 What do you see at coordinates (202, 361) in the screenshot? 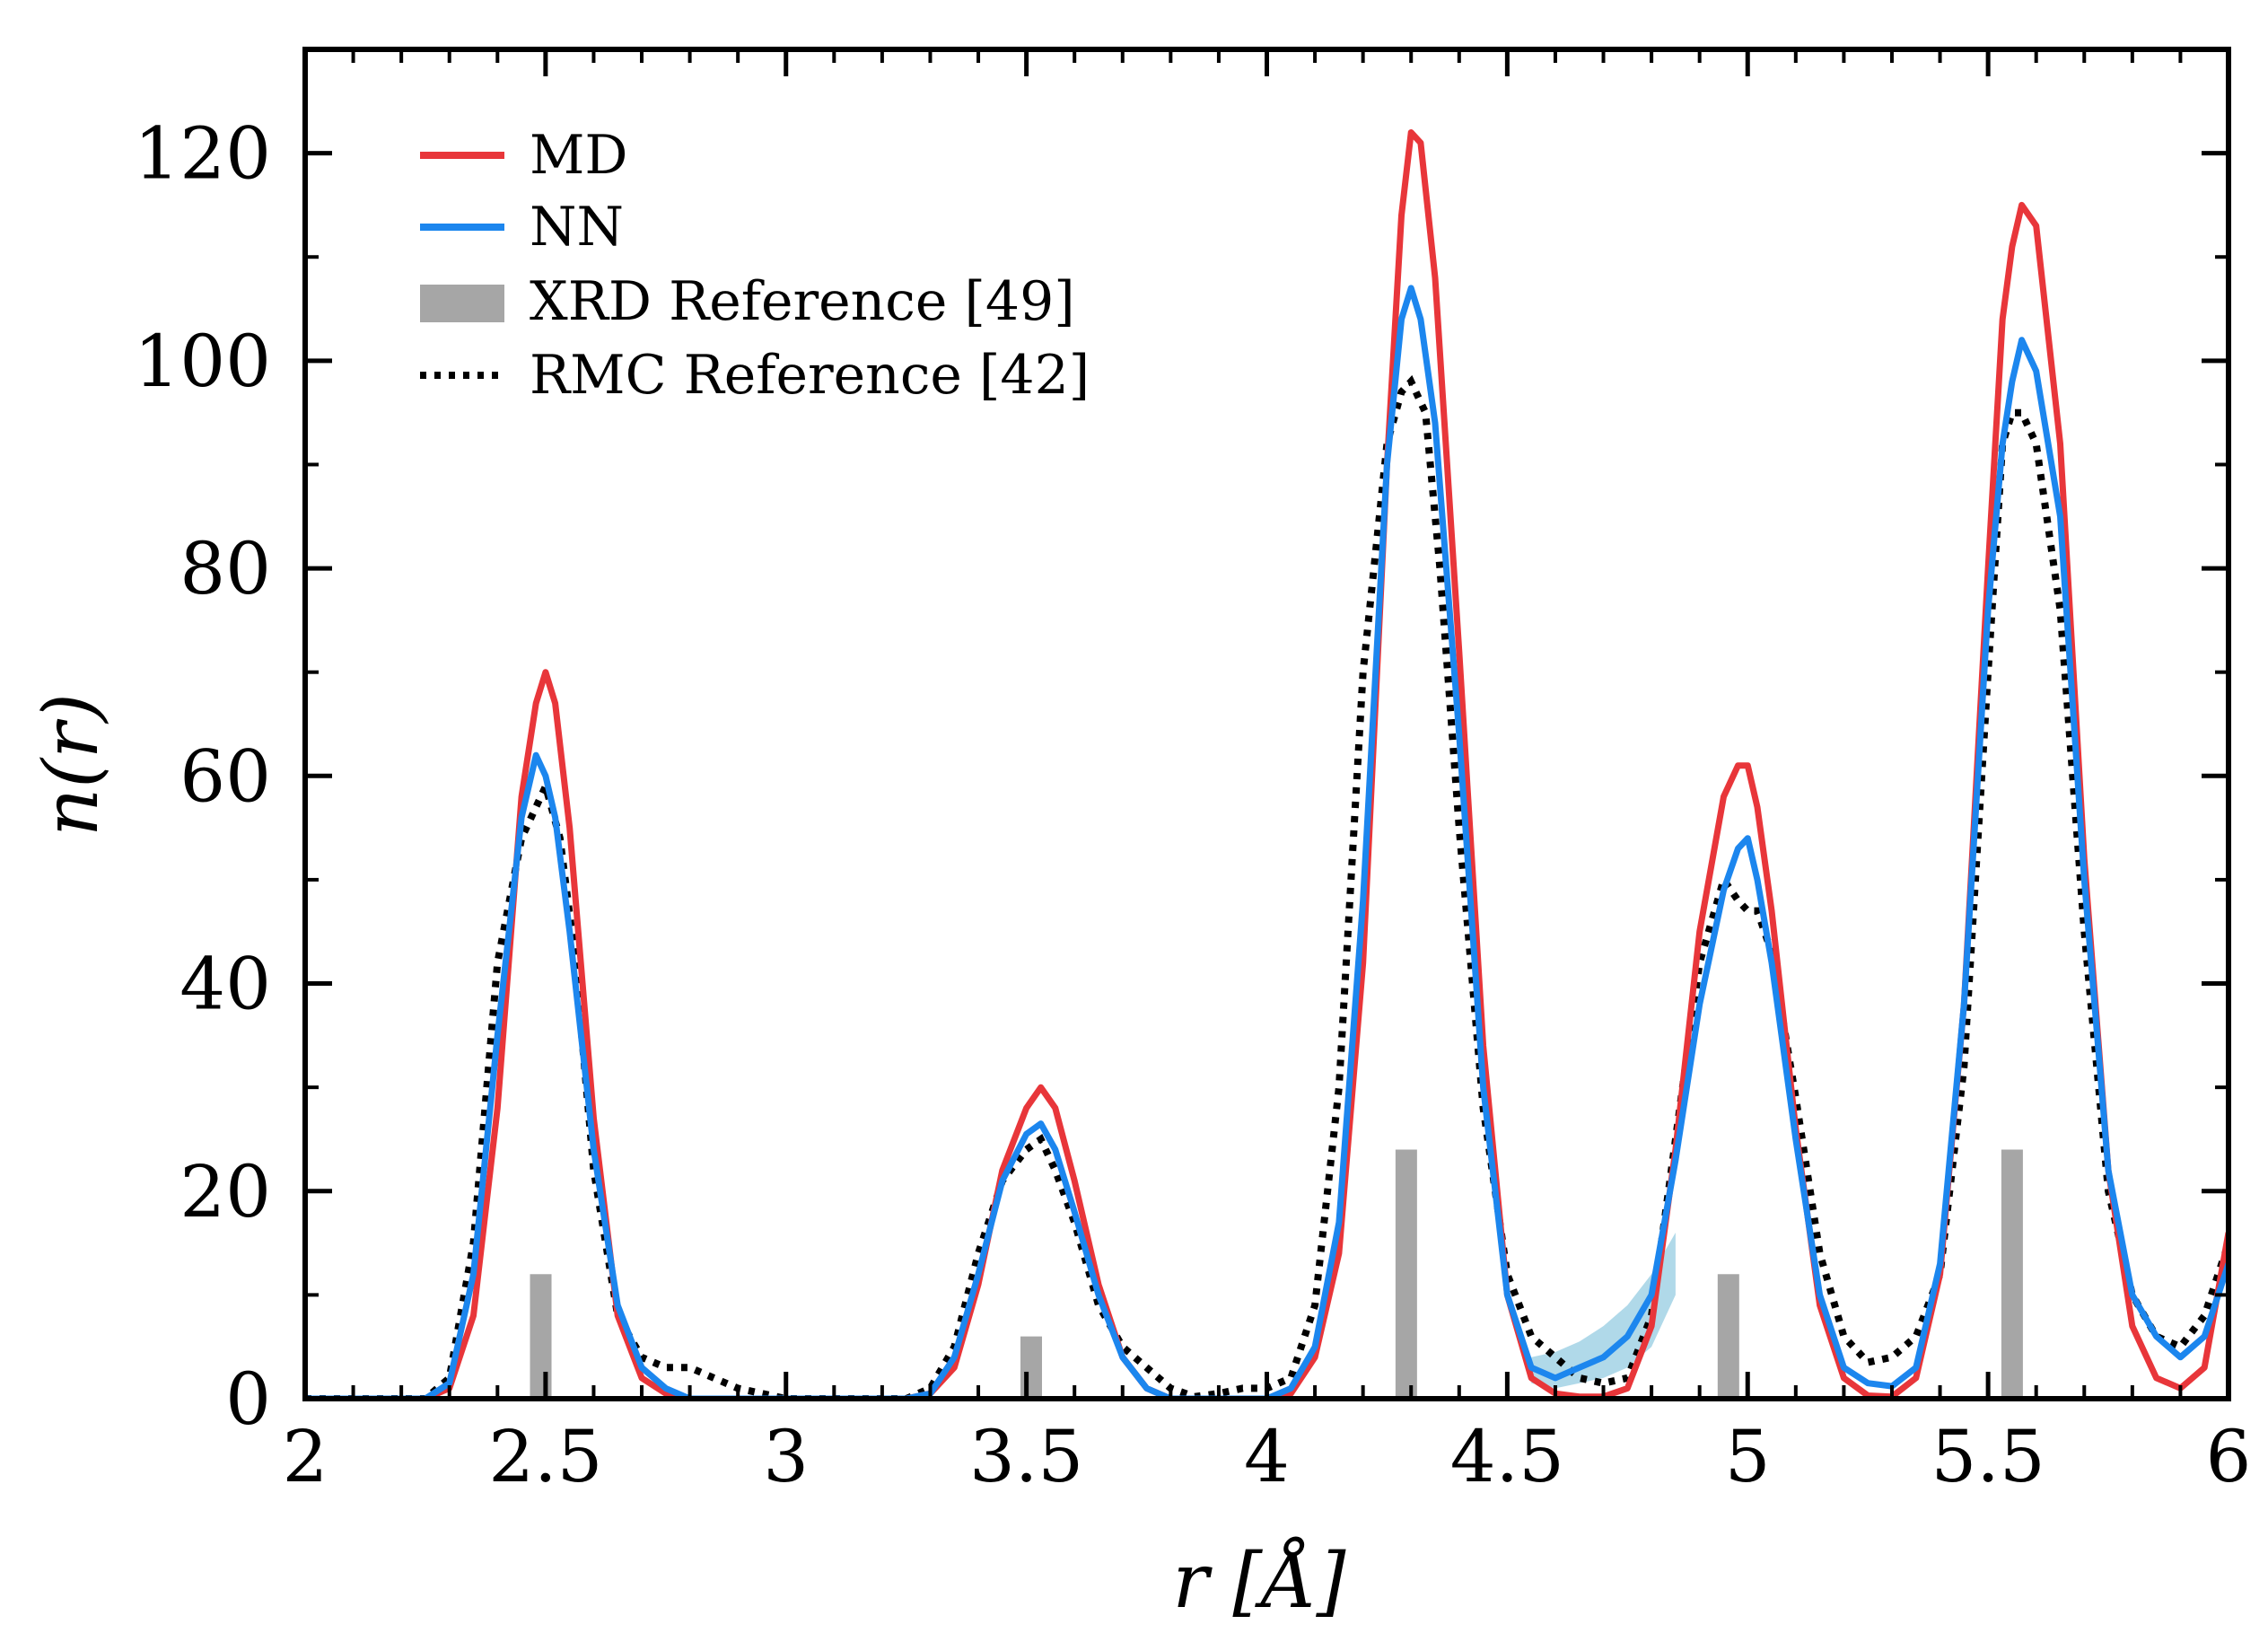
I see `y-tick-label: 100` at bounding box center [202, 361].